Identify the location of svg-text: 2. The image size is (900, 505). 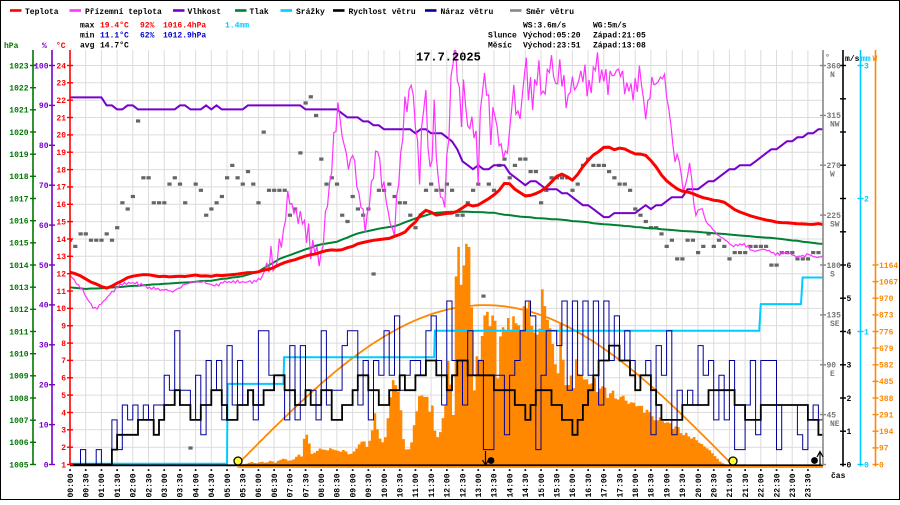
(849, 399).